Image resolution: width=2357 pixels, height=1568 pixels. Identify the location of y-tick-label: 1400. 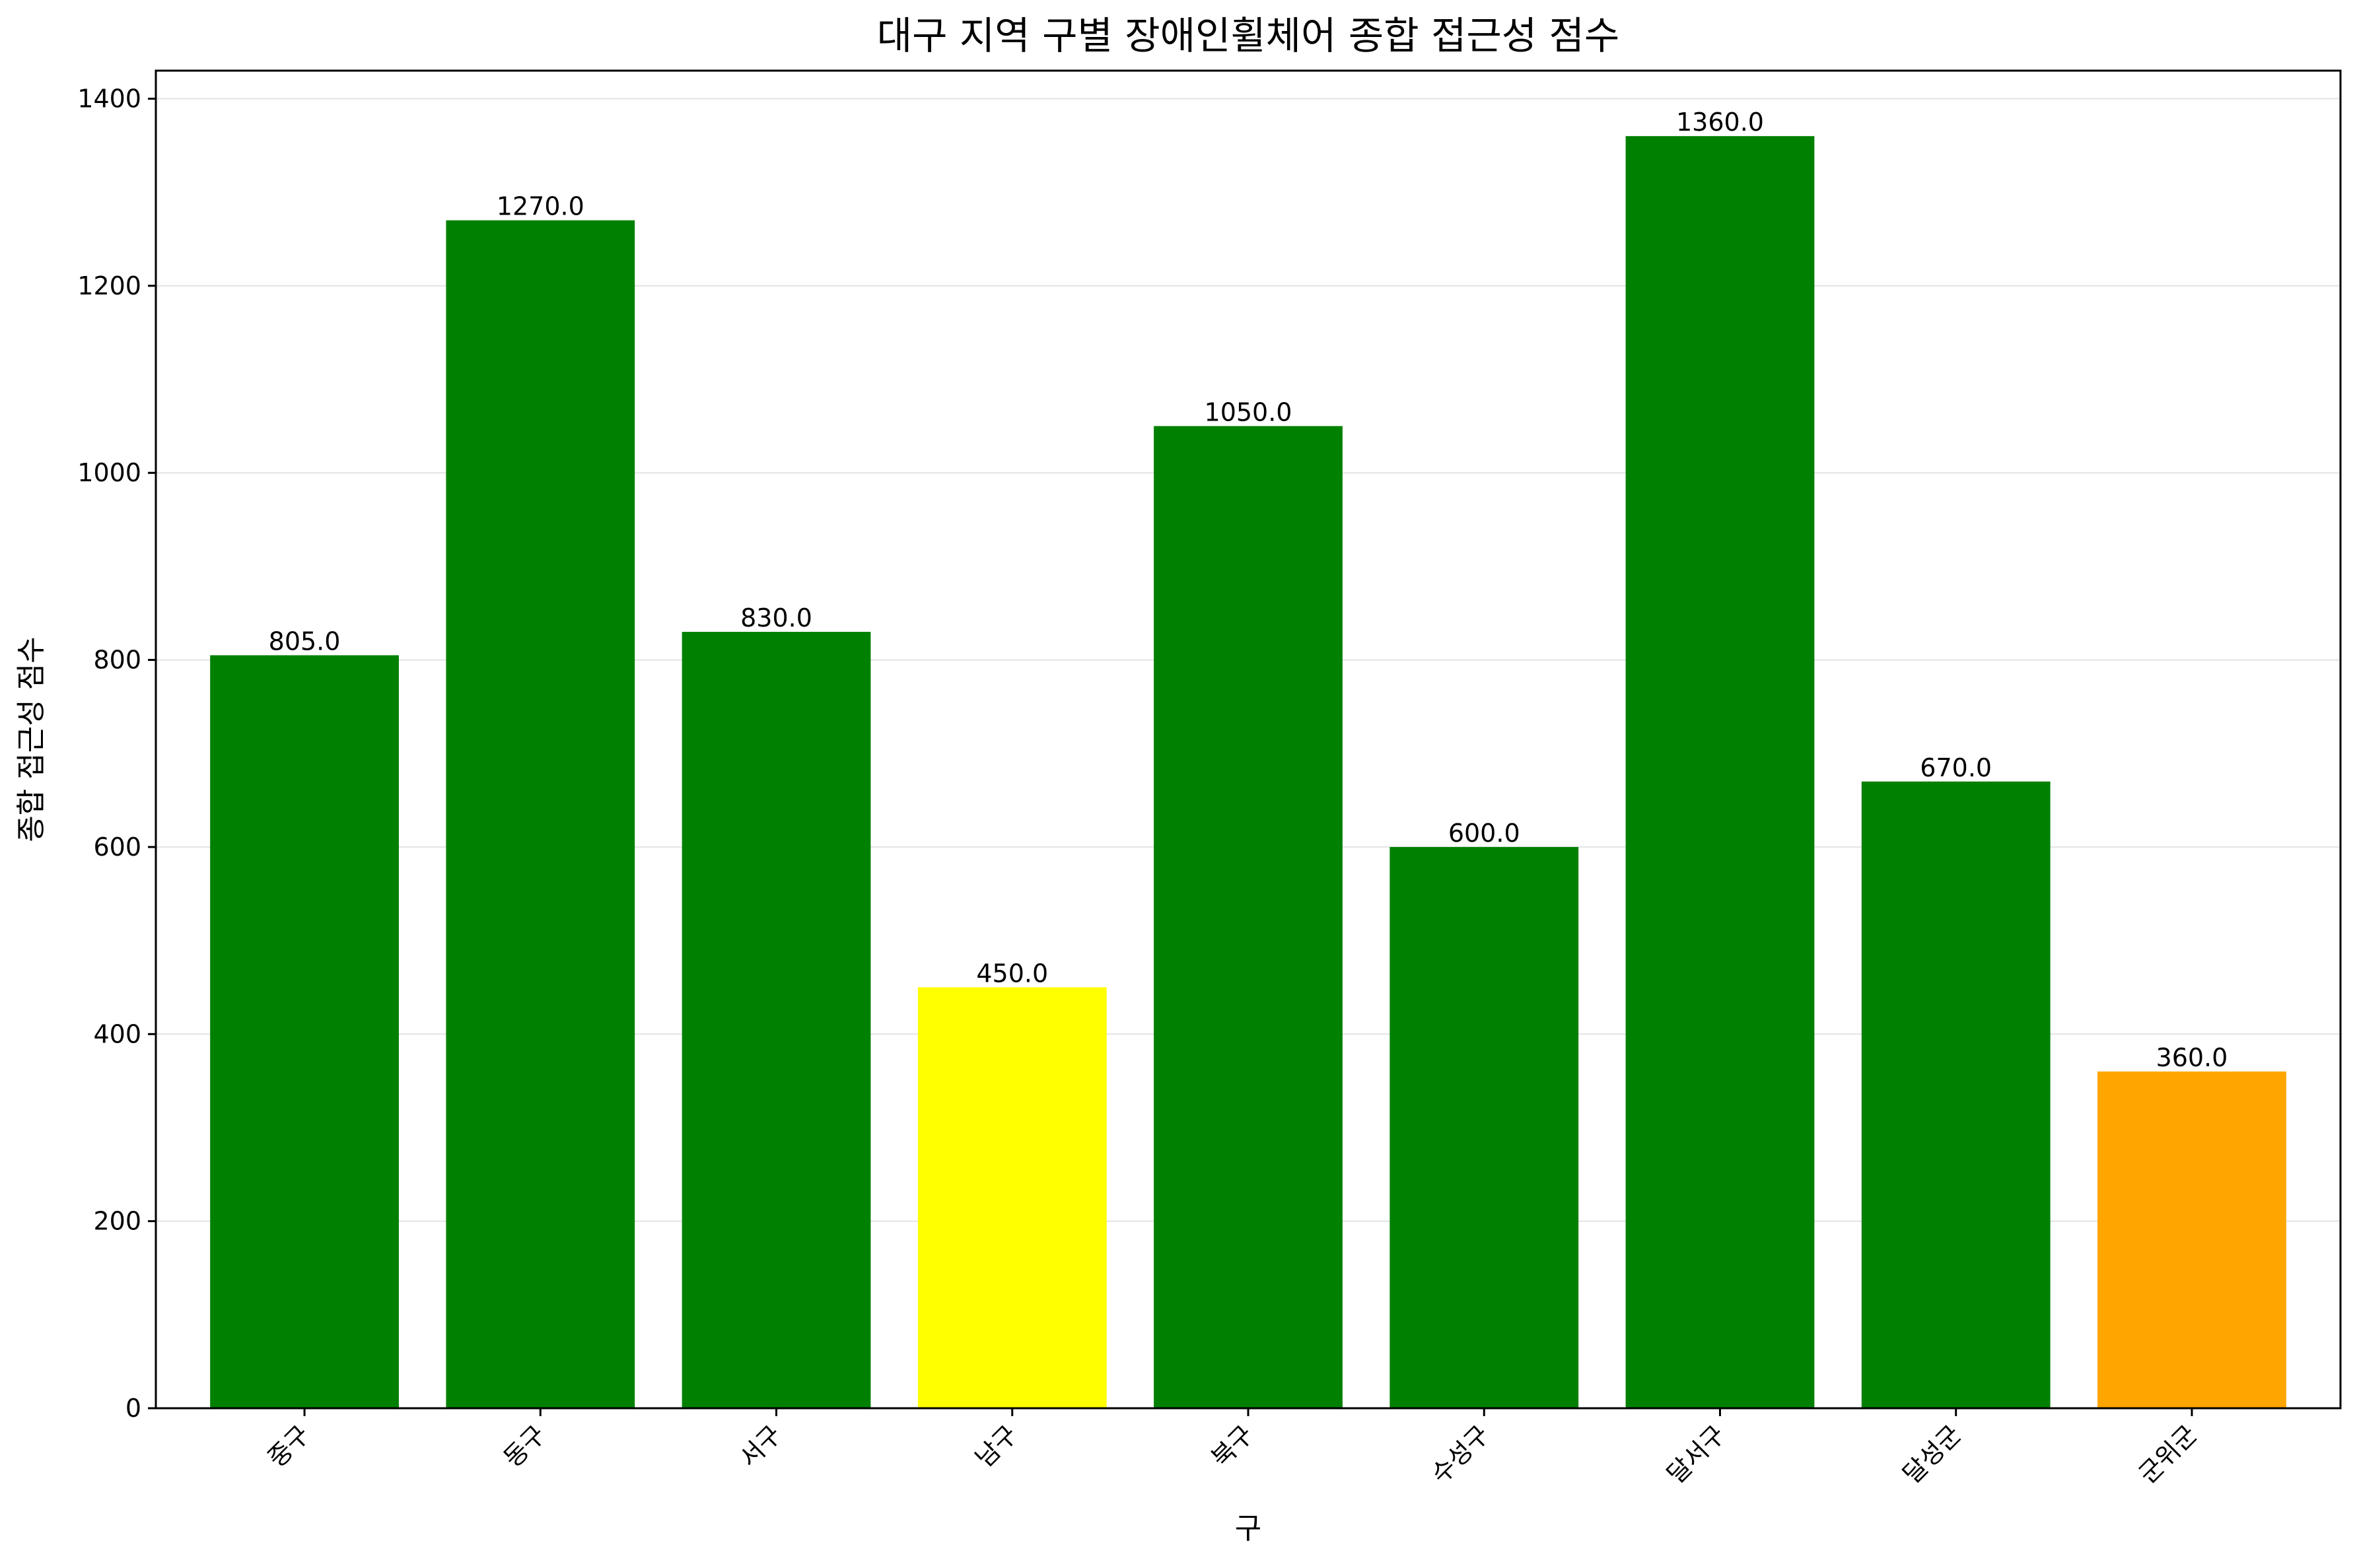
(109, 100).